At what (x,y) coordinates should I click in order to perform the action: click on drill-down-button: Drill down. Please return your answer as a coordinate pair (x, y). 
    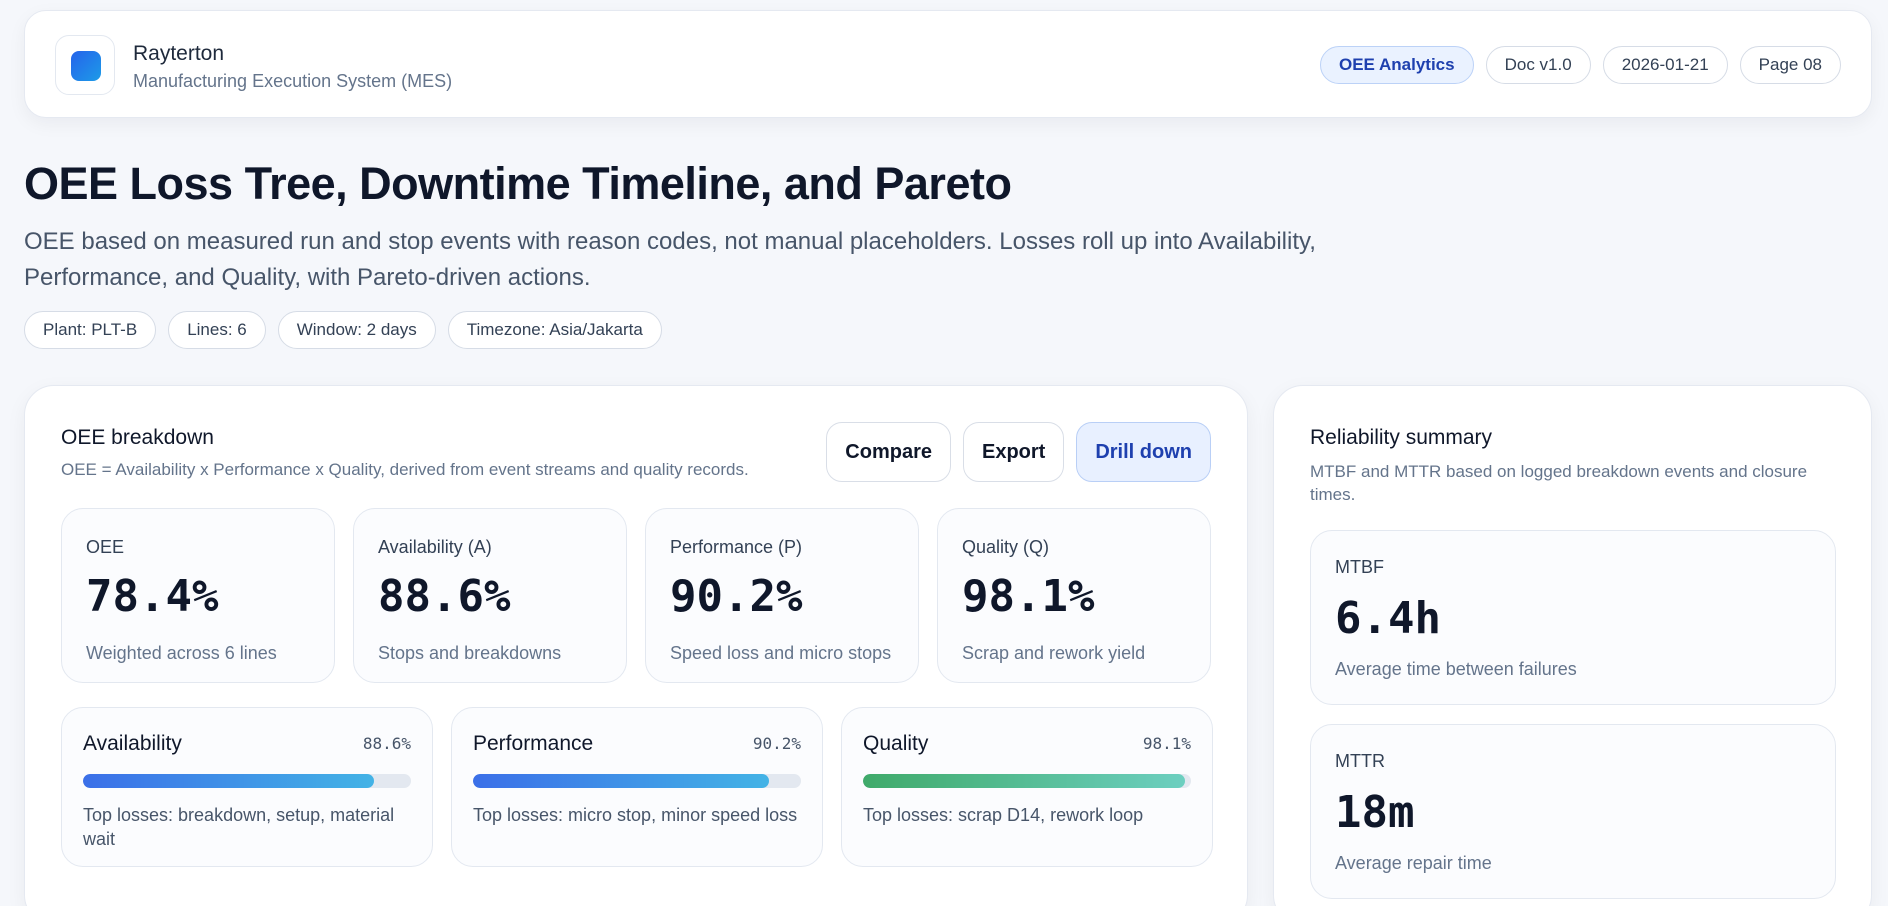
    Looking at the image, I should click on (1143, 452).